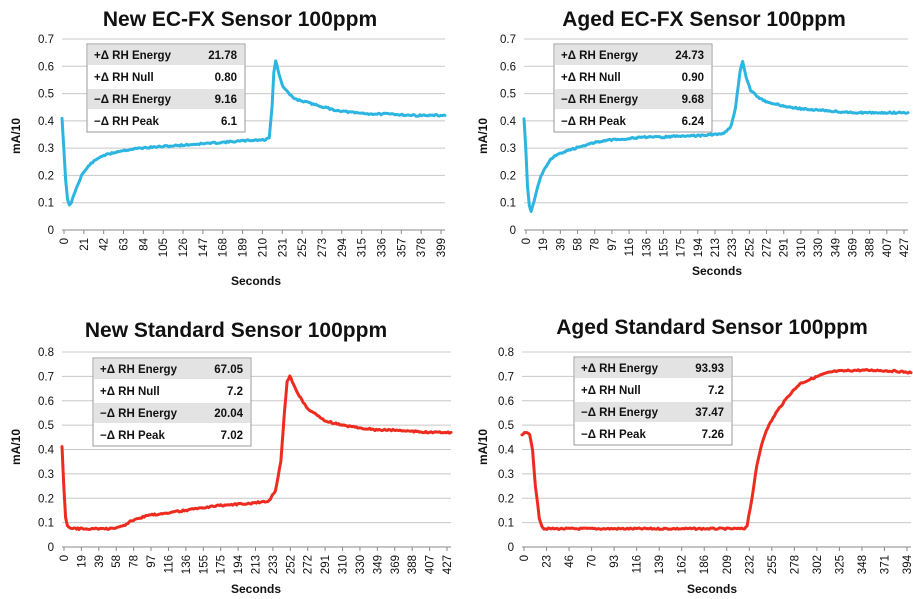 The width and height of the screenshot is (913, 599). I want to click on x-tick-label: 336, so click(382, 247).